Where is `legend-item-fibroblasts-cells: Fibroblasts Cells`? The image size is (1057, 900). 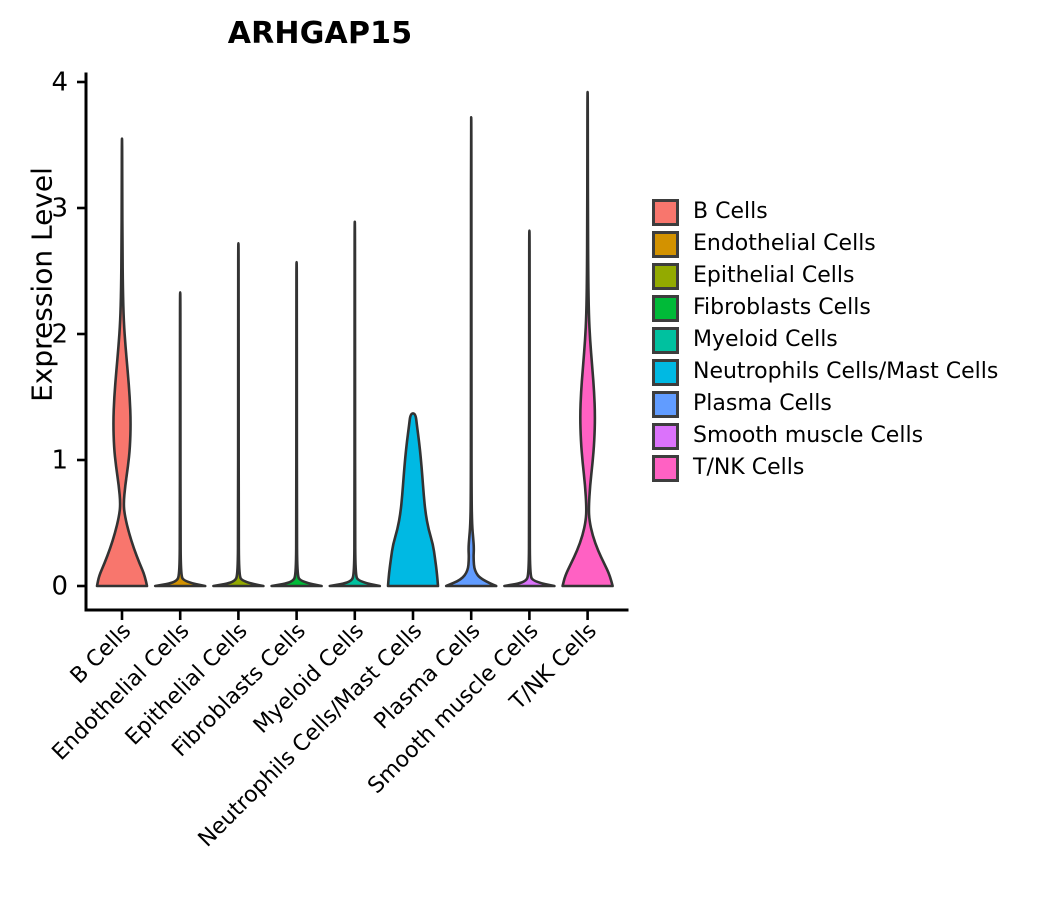 legend-item-fibroblasts-cells: Fibroblasts Cells is located at coordinates (852, 308).